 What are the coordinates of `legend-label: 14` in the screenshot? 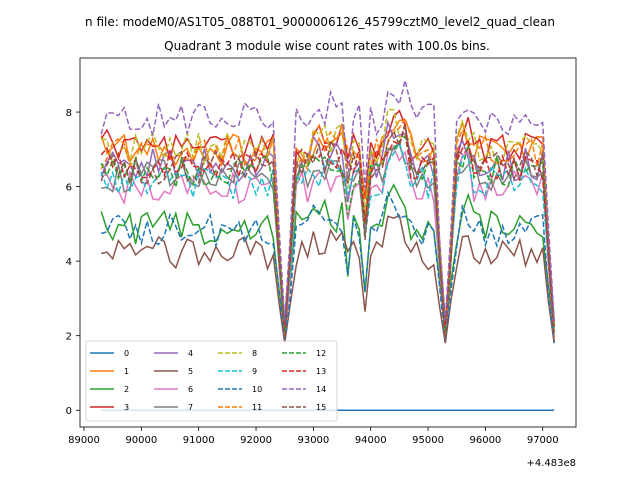 It's located at (321, 389).